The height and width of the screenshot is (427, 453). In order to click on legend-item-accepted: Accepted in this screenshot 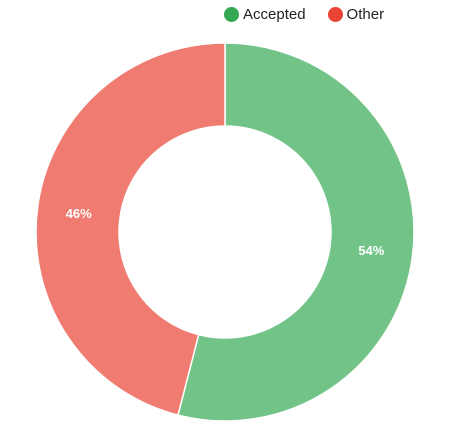, I will do `click(265, 14)`.